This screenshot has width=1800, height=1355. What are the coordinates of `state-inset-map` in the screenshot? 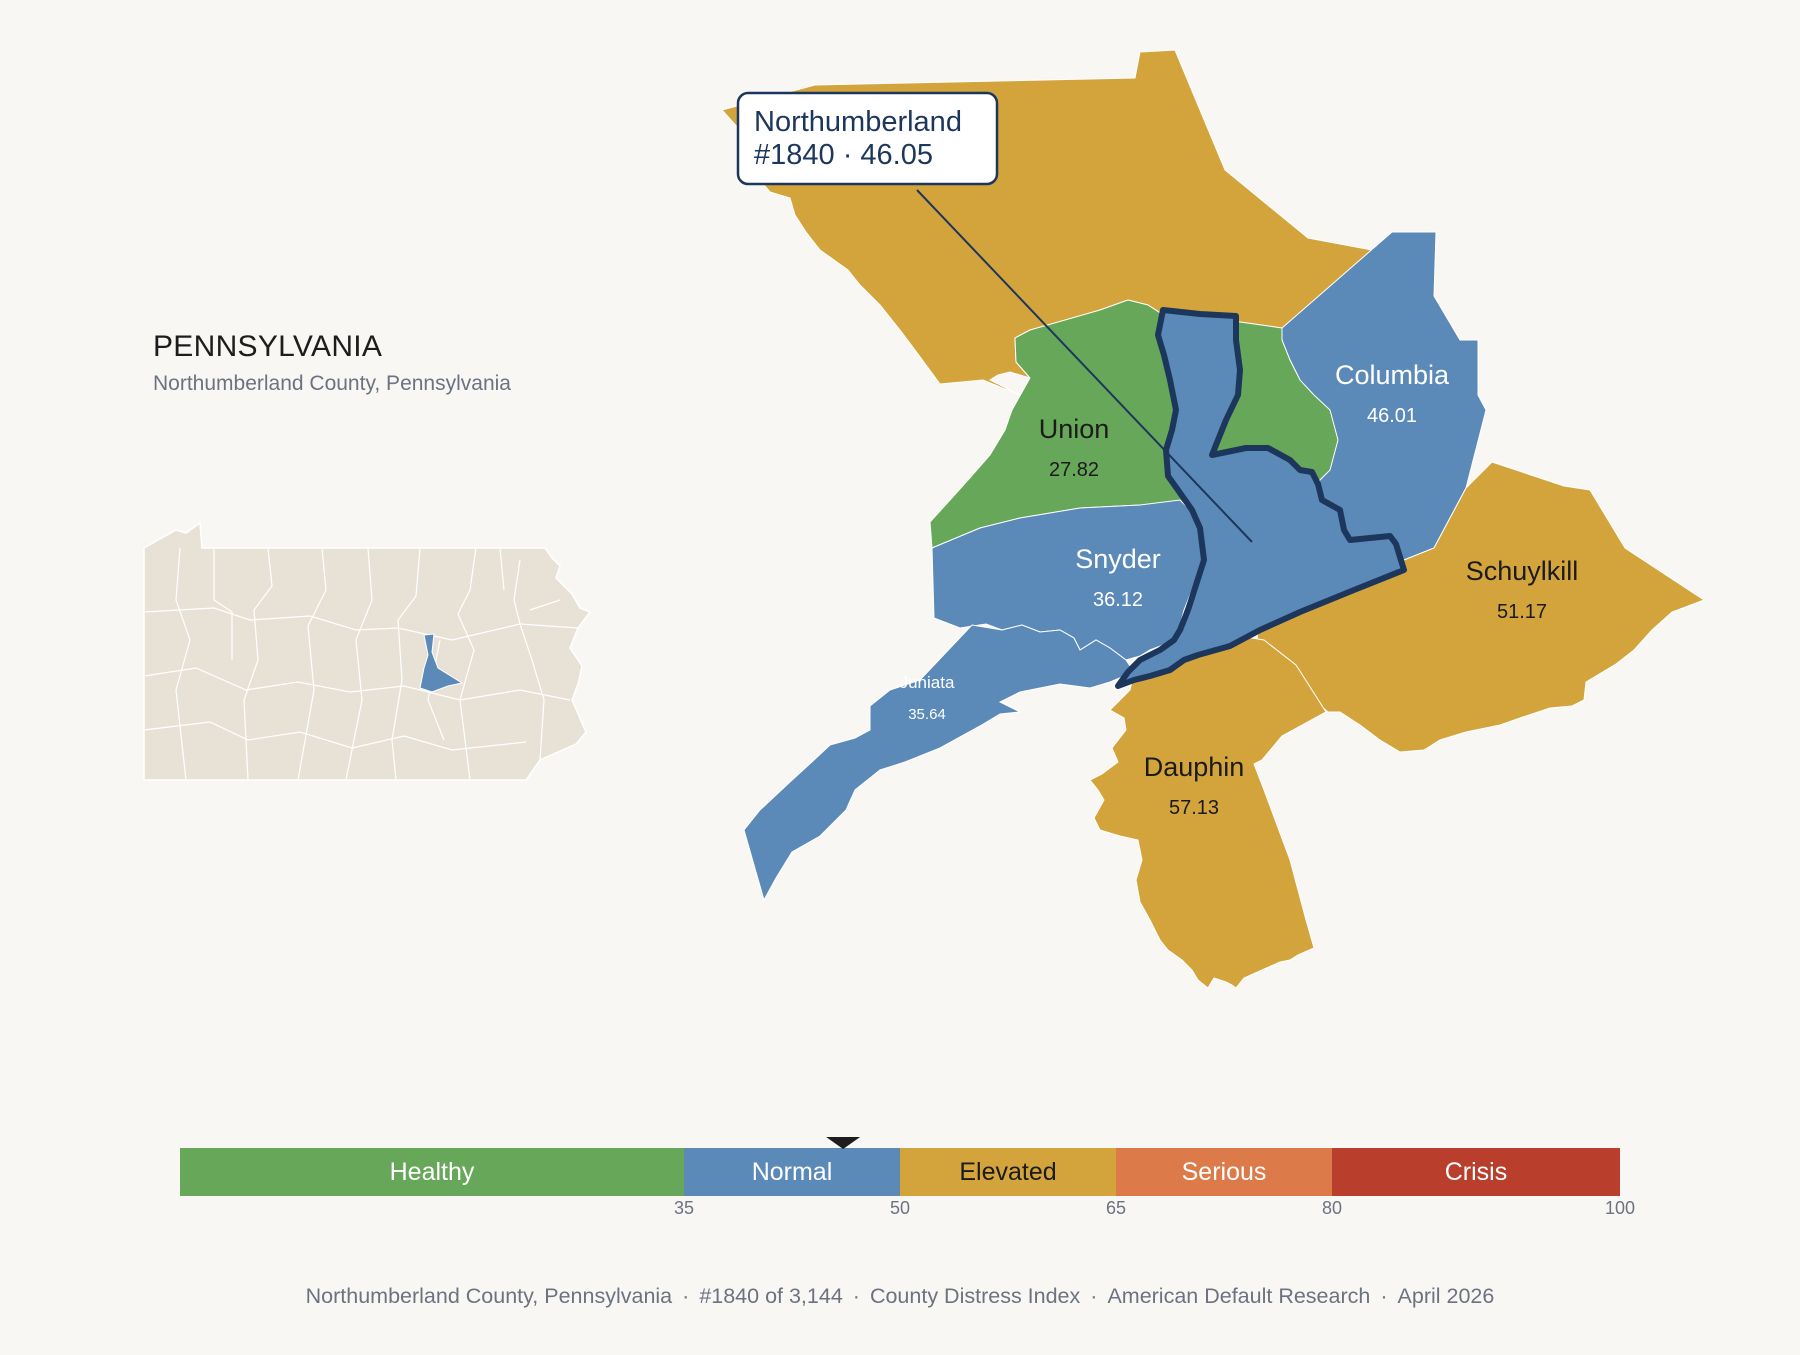 It's located at (367, 651).